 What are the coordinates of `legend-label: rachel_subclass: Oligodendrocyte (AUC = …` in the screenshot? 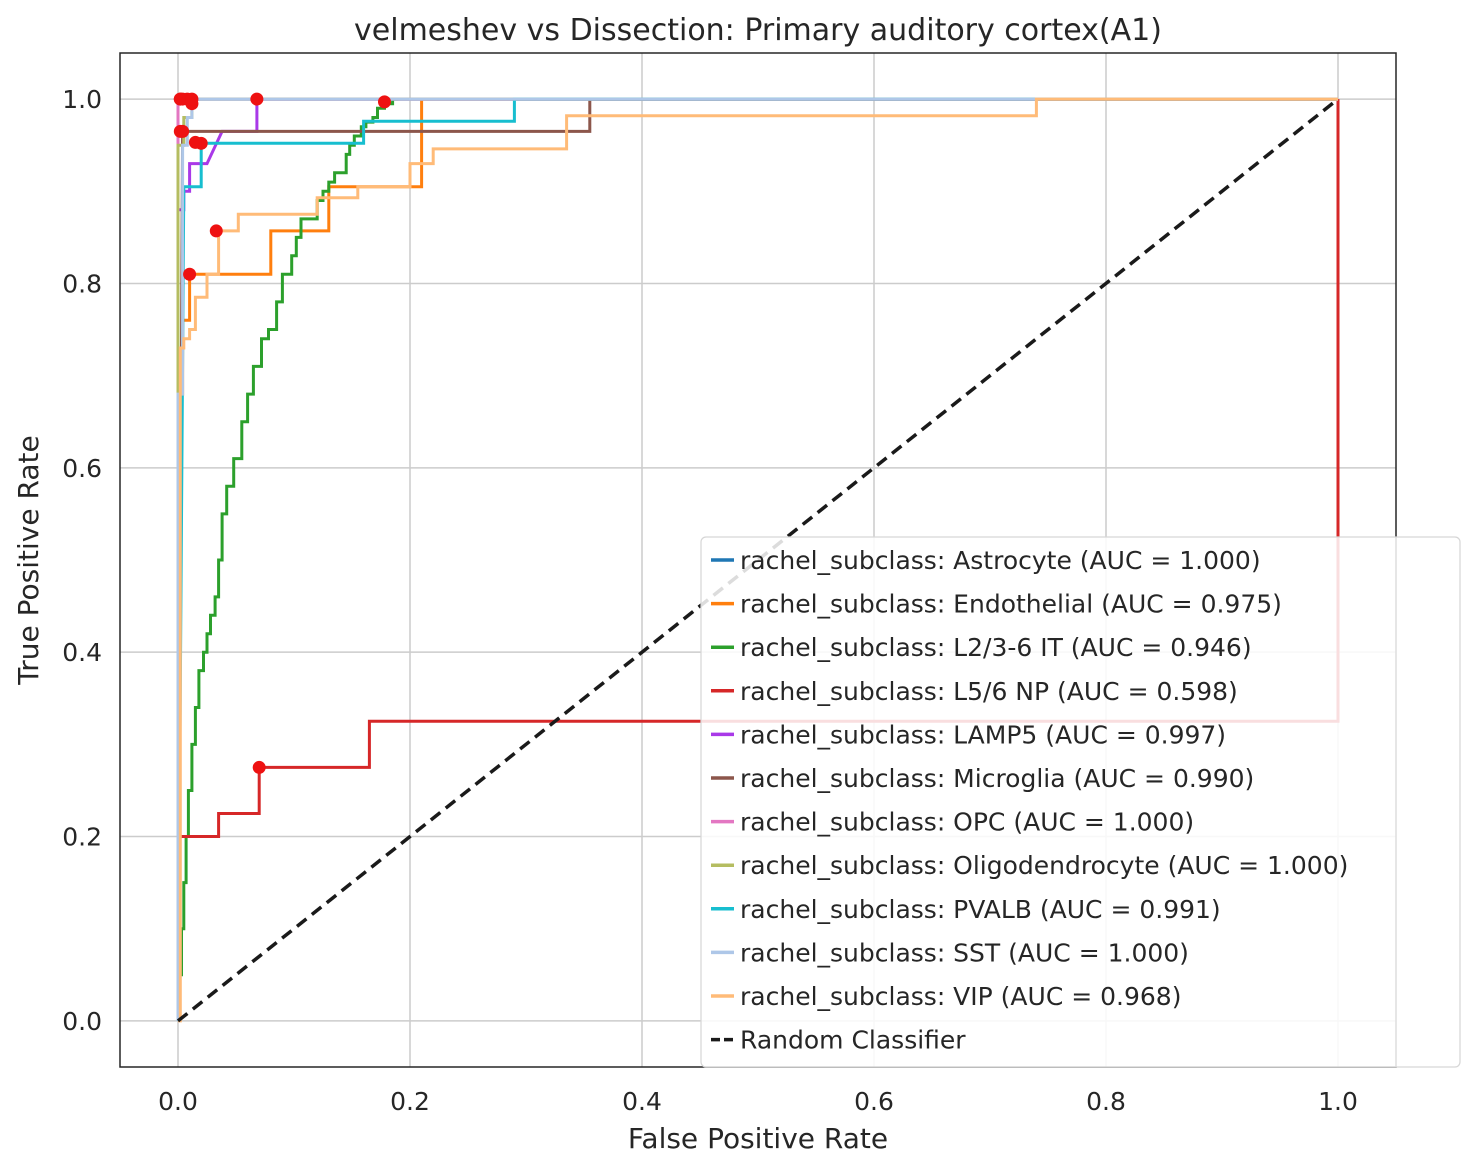 It's located at (1044, 865).